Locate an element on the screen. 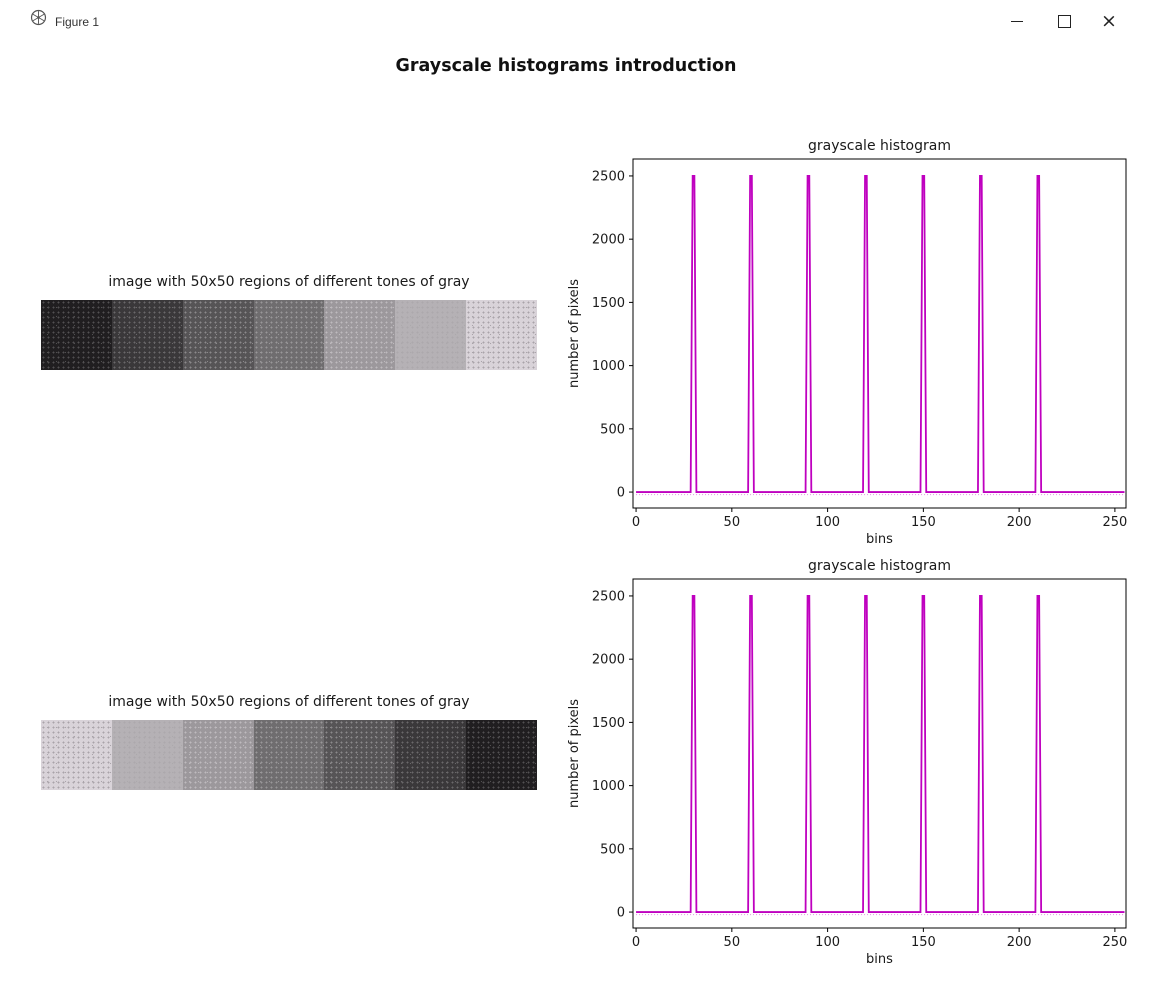  grayscale-strip-bottom is located at coordinates (289, 755).